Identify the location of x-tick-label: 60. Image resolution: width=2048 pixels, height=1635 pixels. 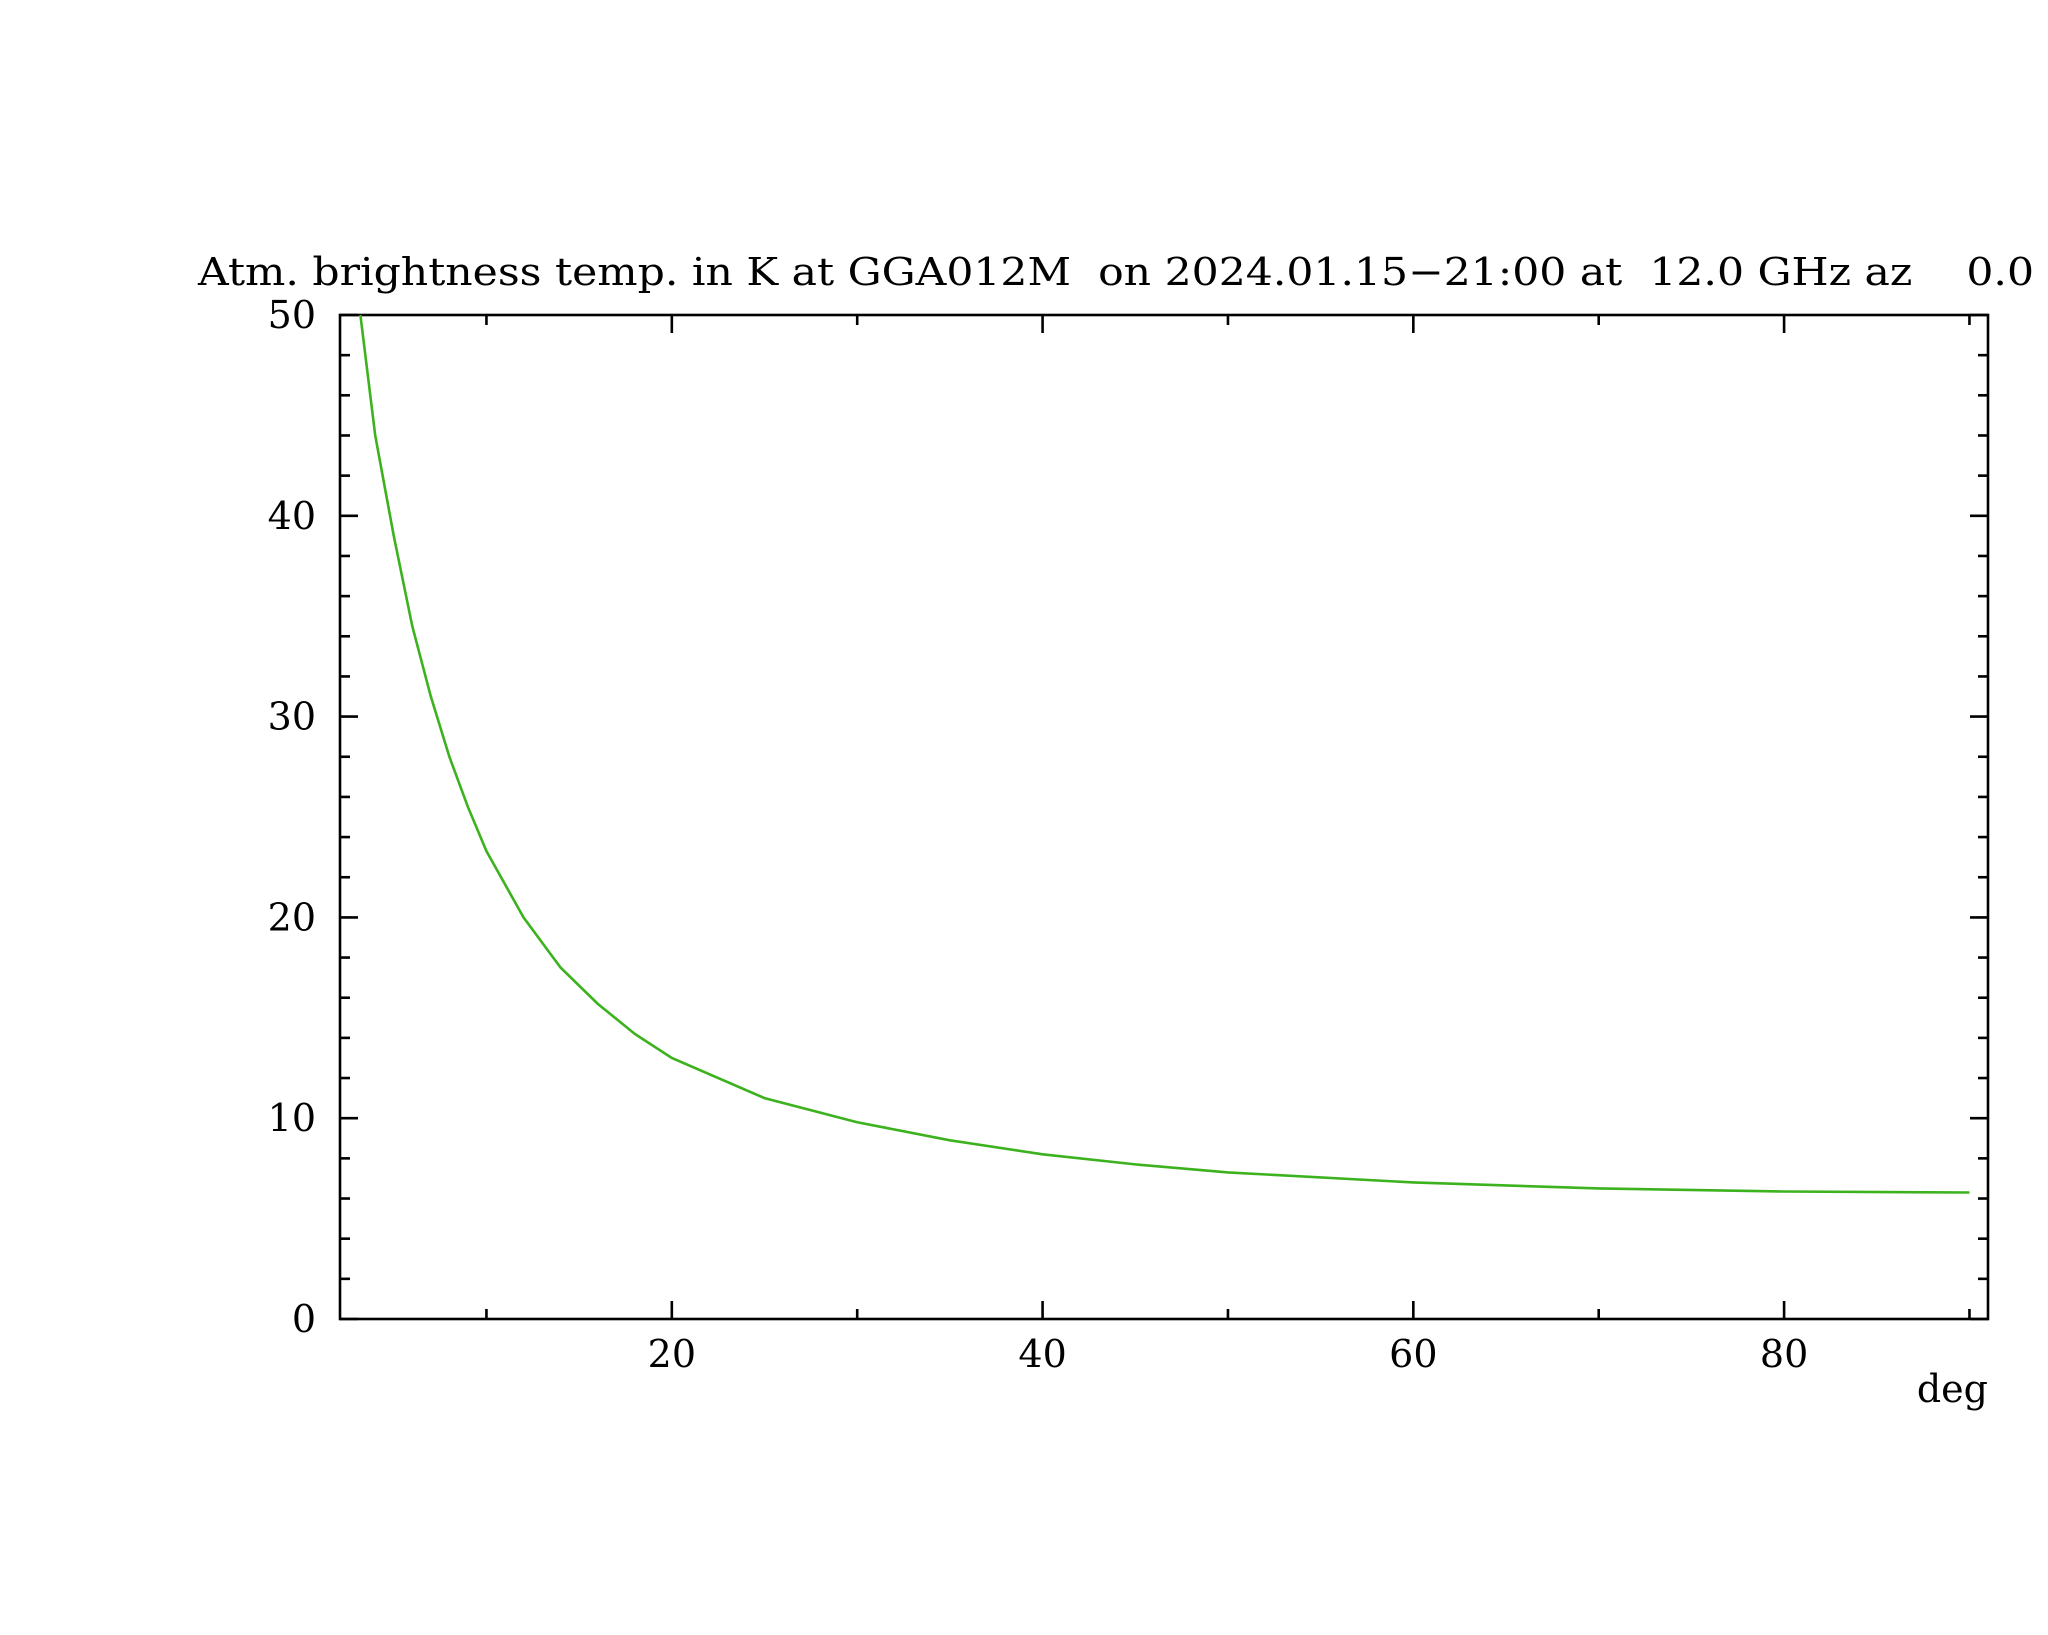
(1413, 1354).